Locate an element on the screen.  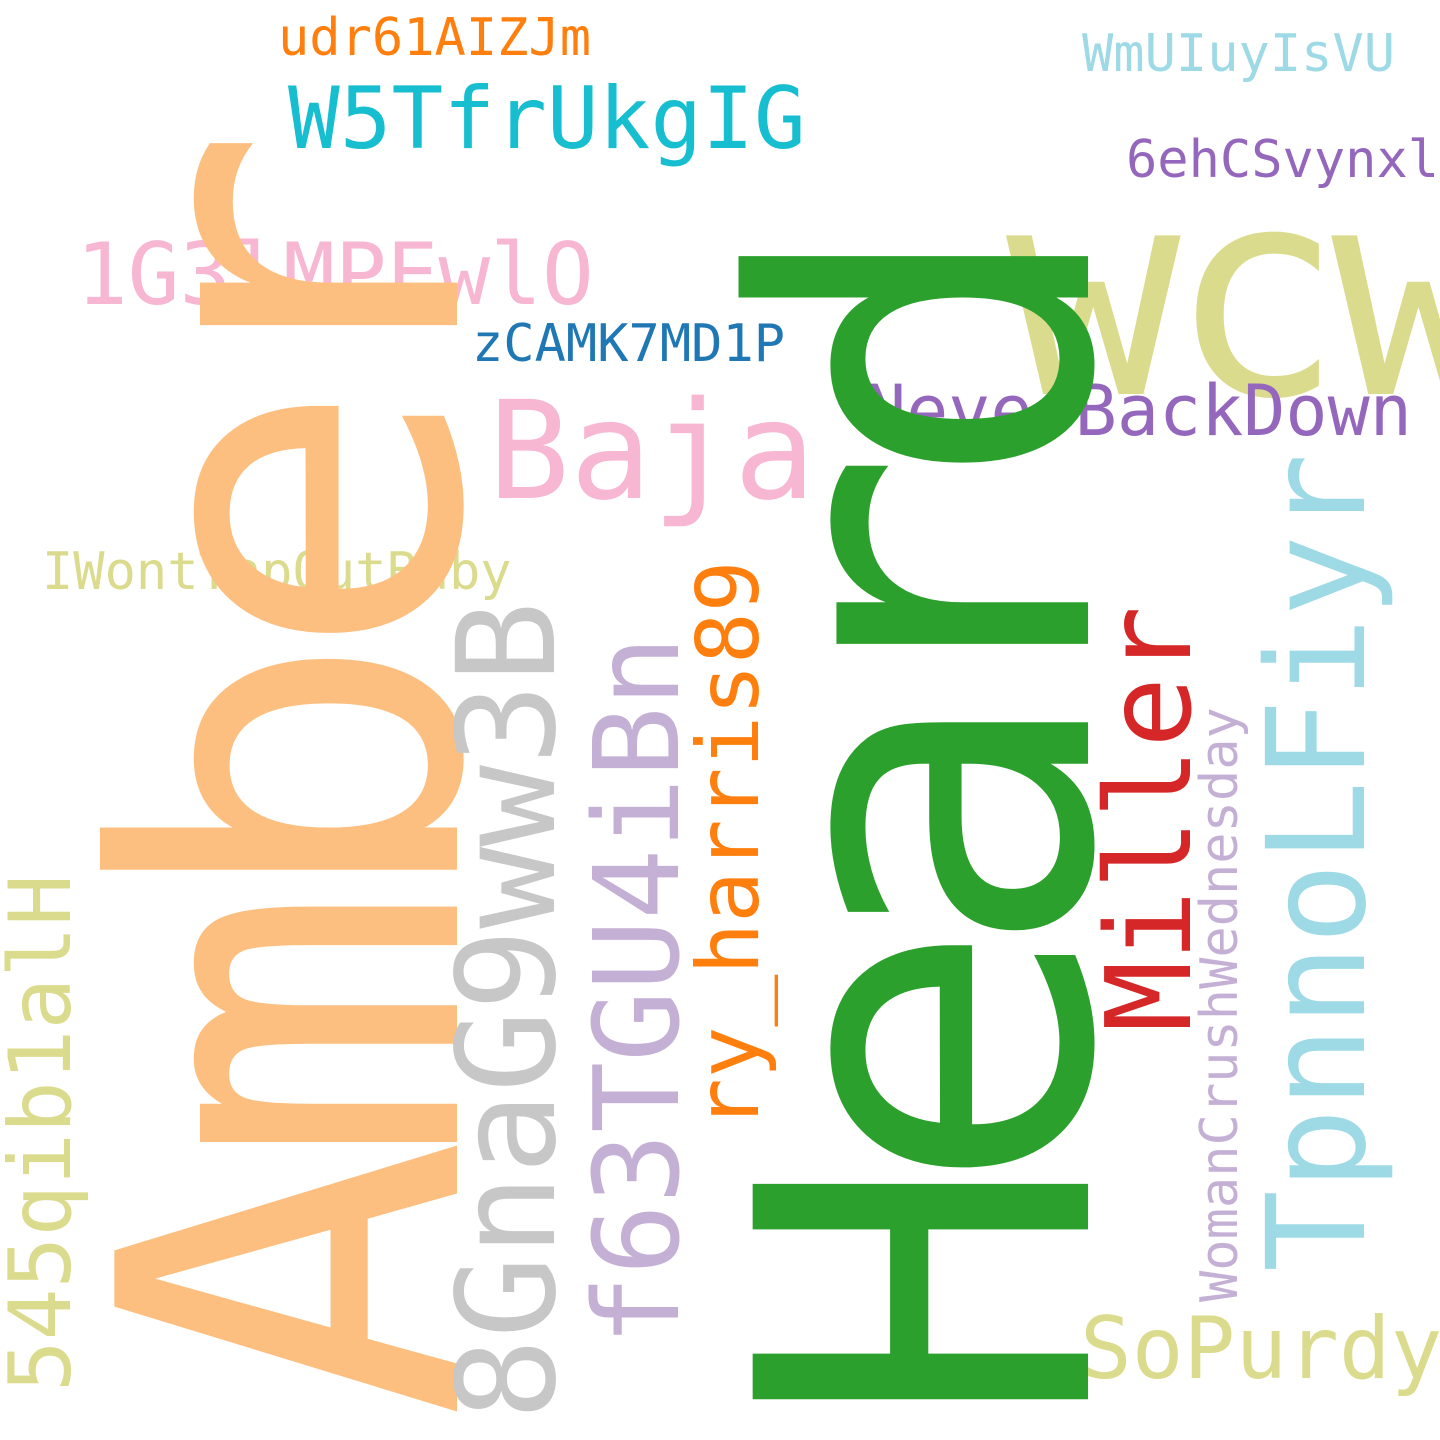
word-545qib1alh: 545qib1alH is located at coordinates (45, 1133).